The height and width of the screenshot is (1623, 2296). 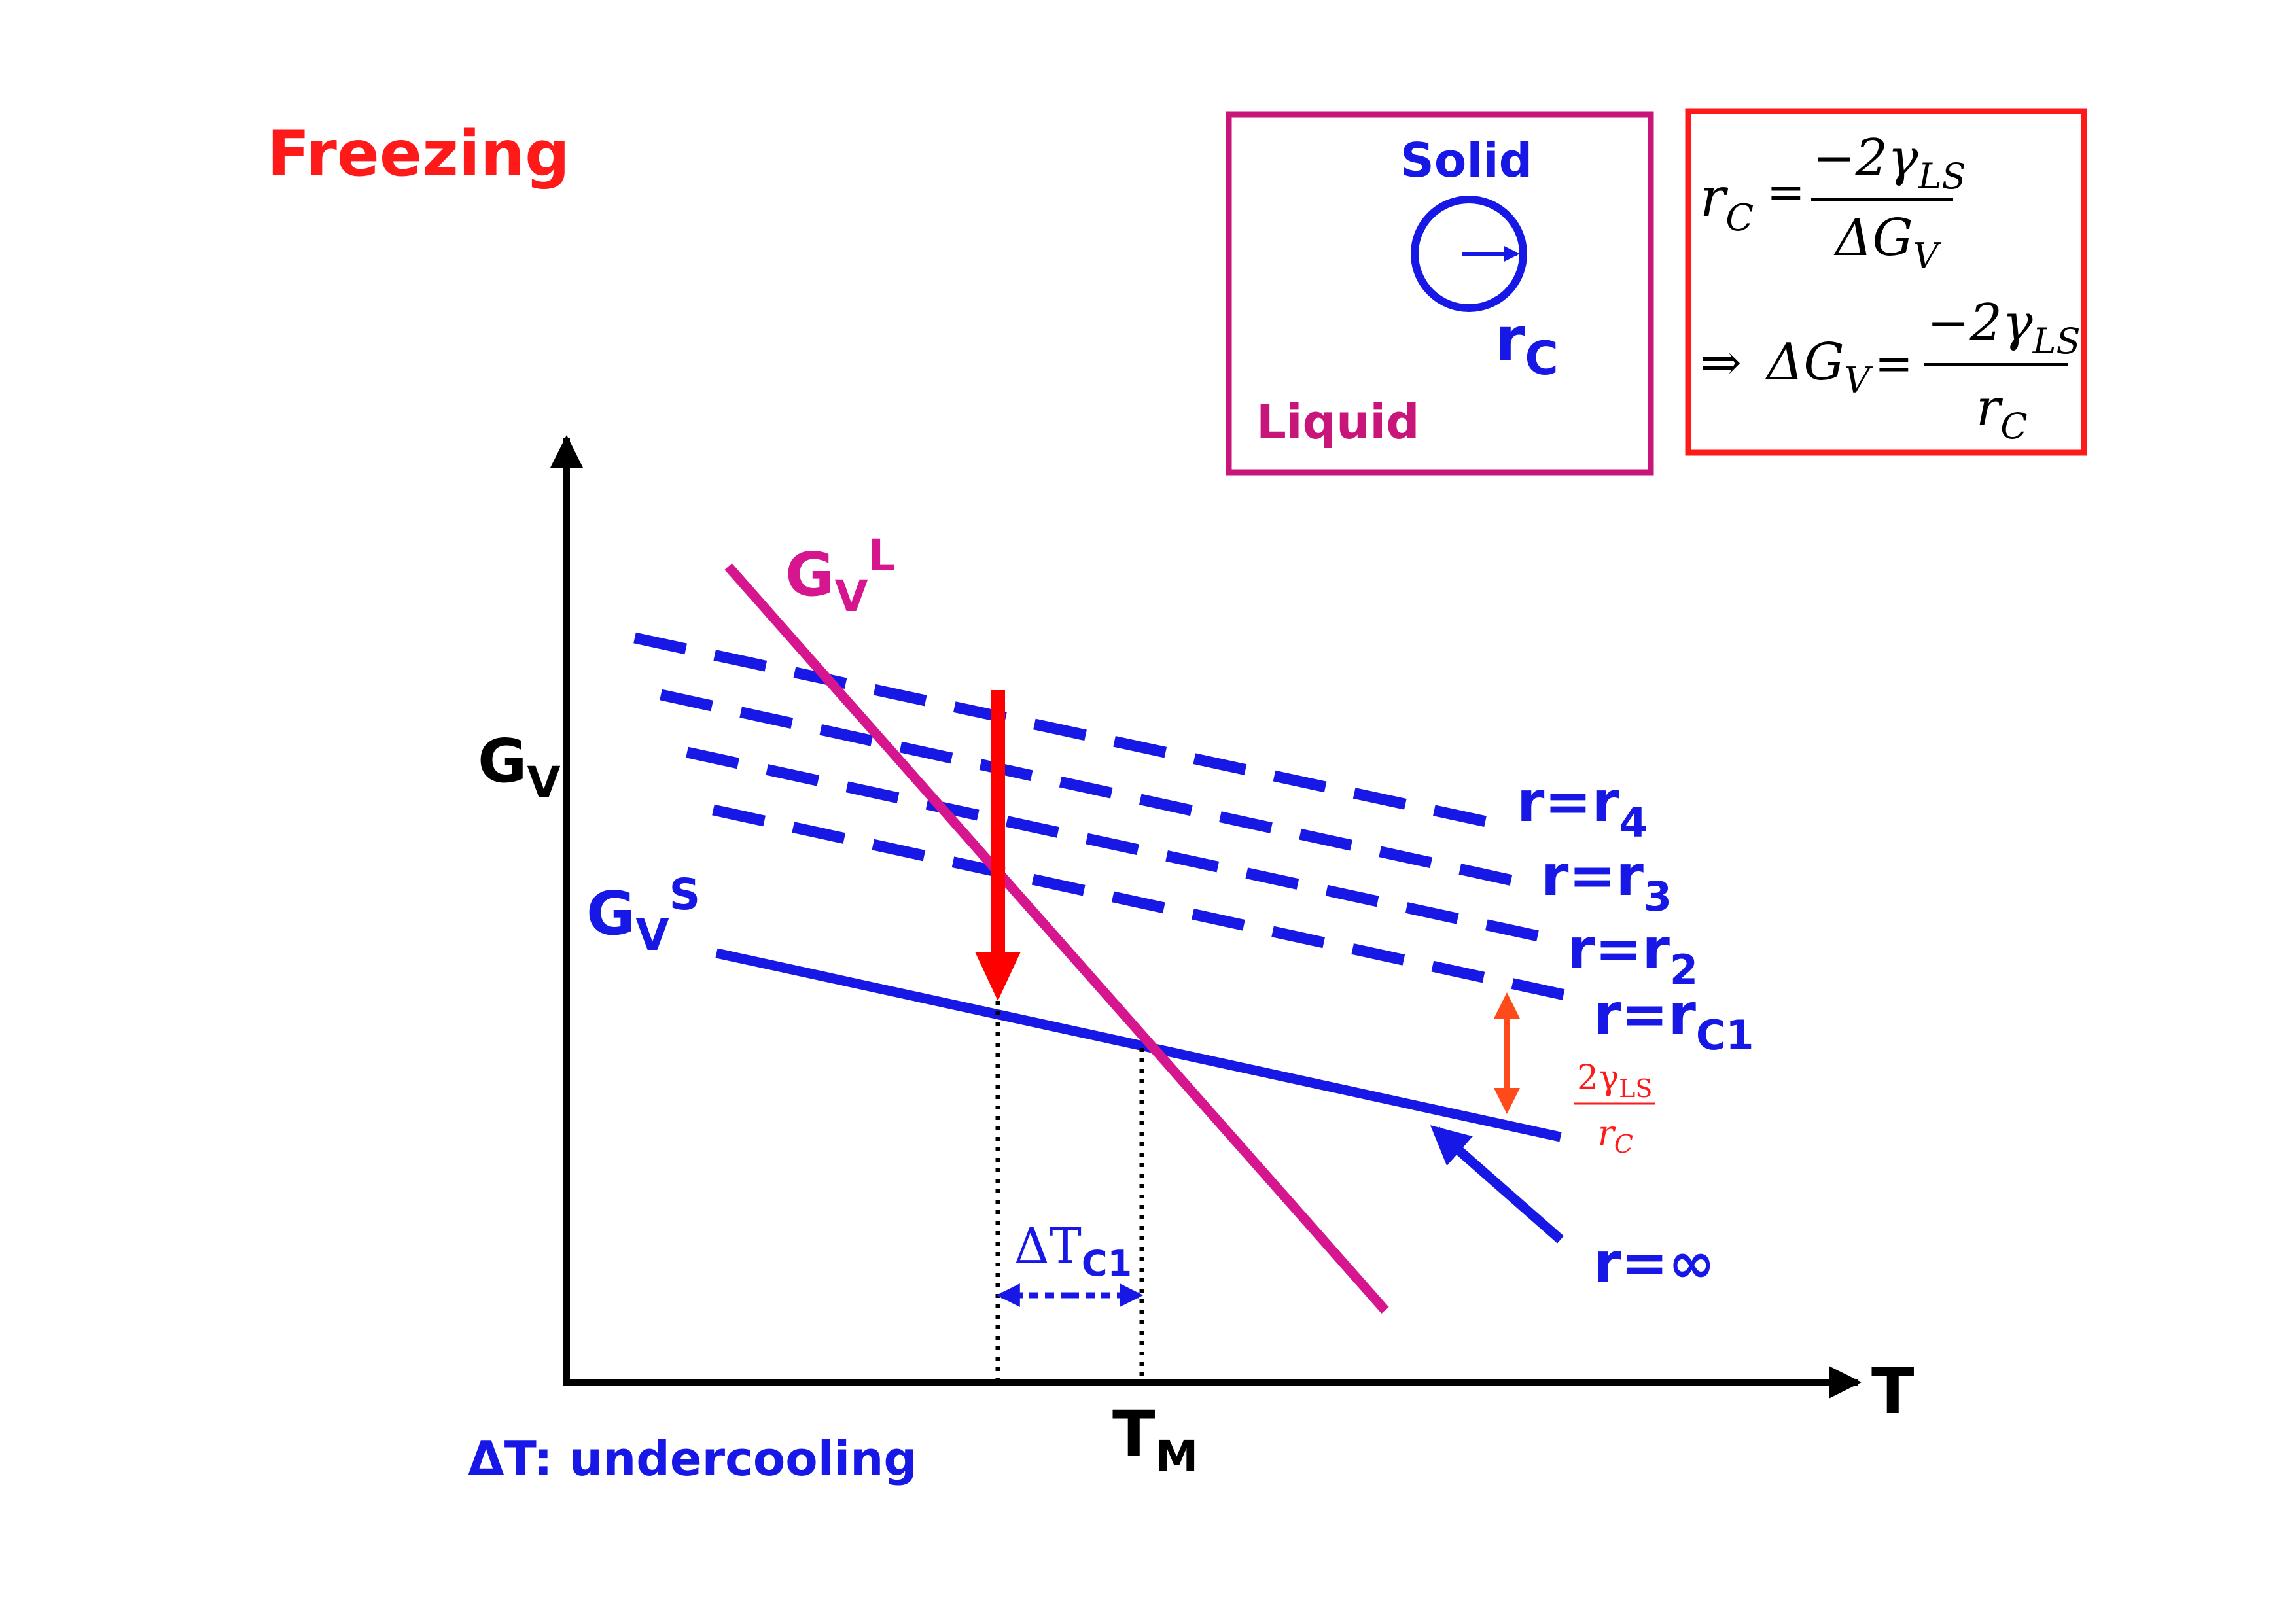 What do you see at coordinates (1466, 161) in the screenshot?
I see `solid-label: Solid` at bounding box center [1466, 161].